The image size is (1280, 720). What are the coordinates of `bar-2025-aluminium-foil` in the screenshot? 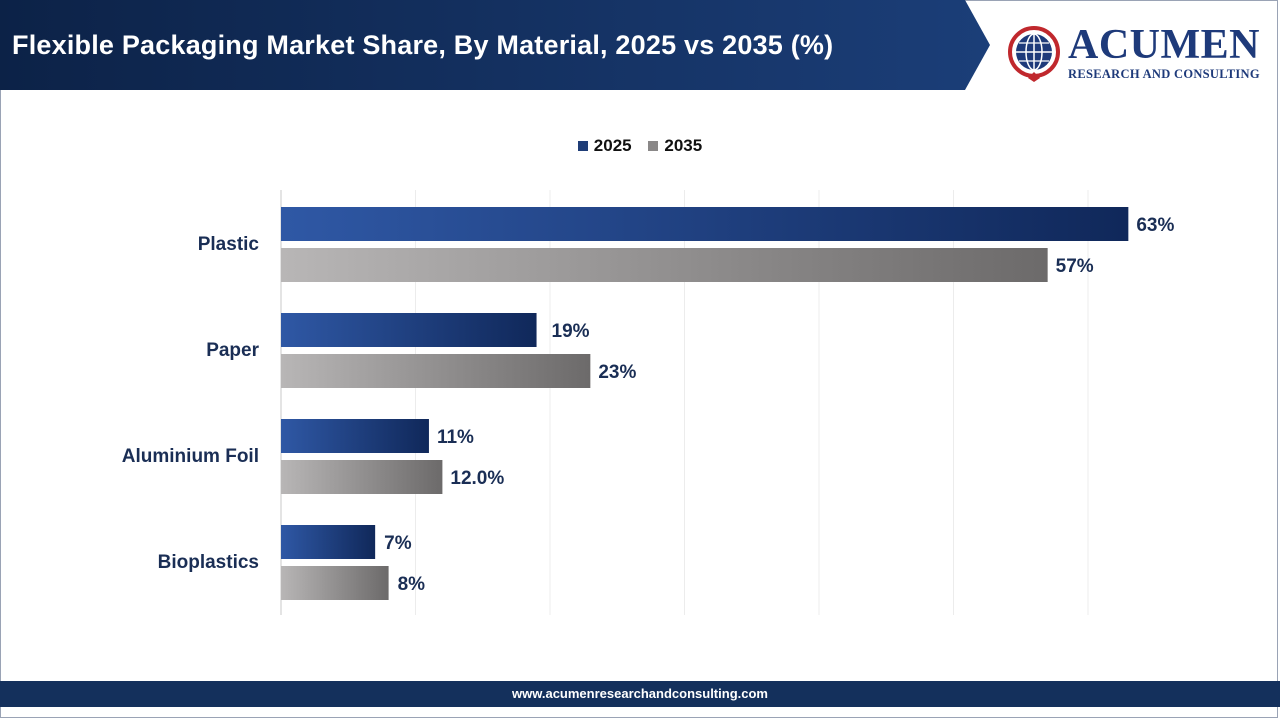 It's located at (355, 436).